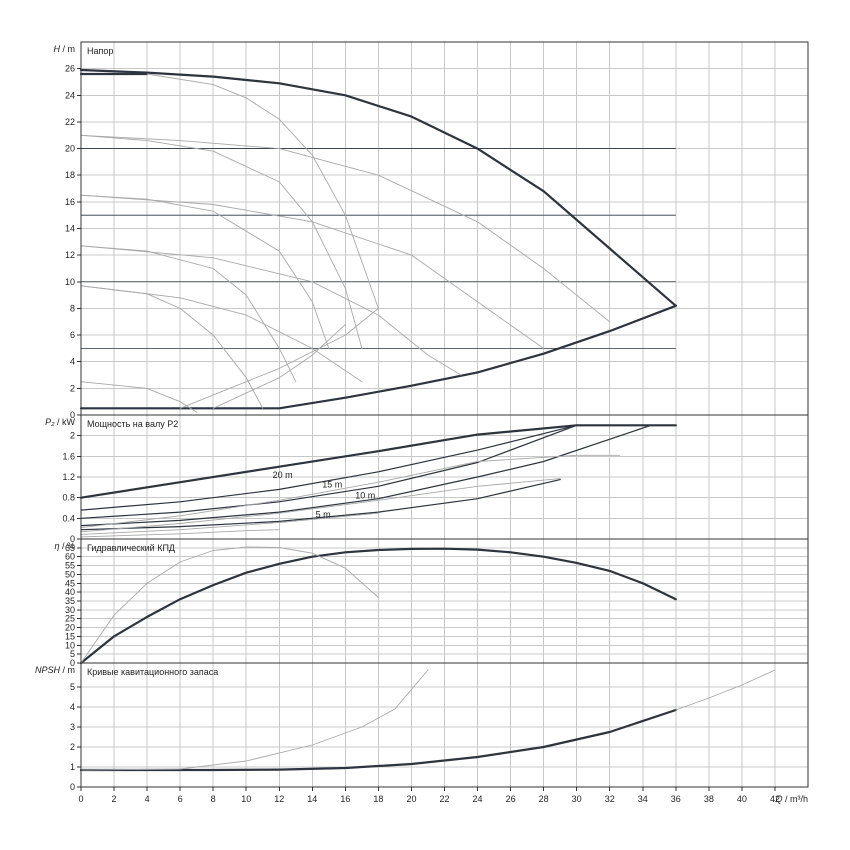 Image resolution: width=850 pixels, height=850 pixels. What do you see at coordinates (72, 687) in the screenshot?
I see `npsh-y-tick-label: 5` at bounding box center [72, 687].